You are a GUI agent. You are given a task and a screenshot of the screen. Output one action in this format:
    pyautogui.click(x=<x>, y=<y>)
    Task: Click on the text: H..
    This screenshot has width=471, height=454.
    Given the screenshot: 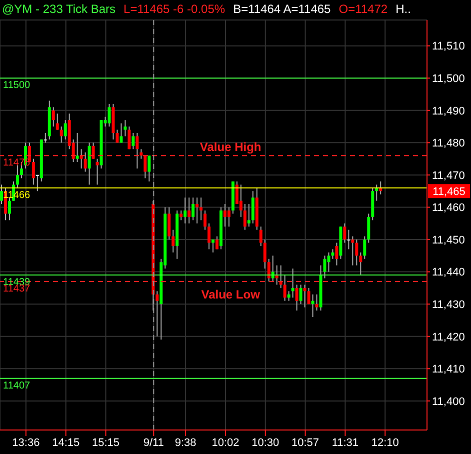 What is the action you would take?
    pyautogui.click(x=403, y=9)
    